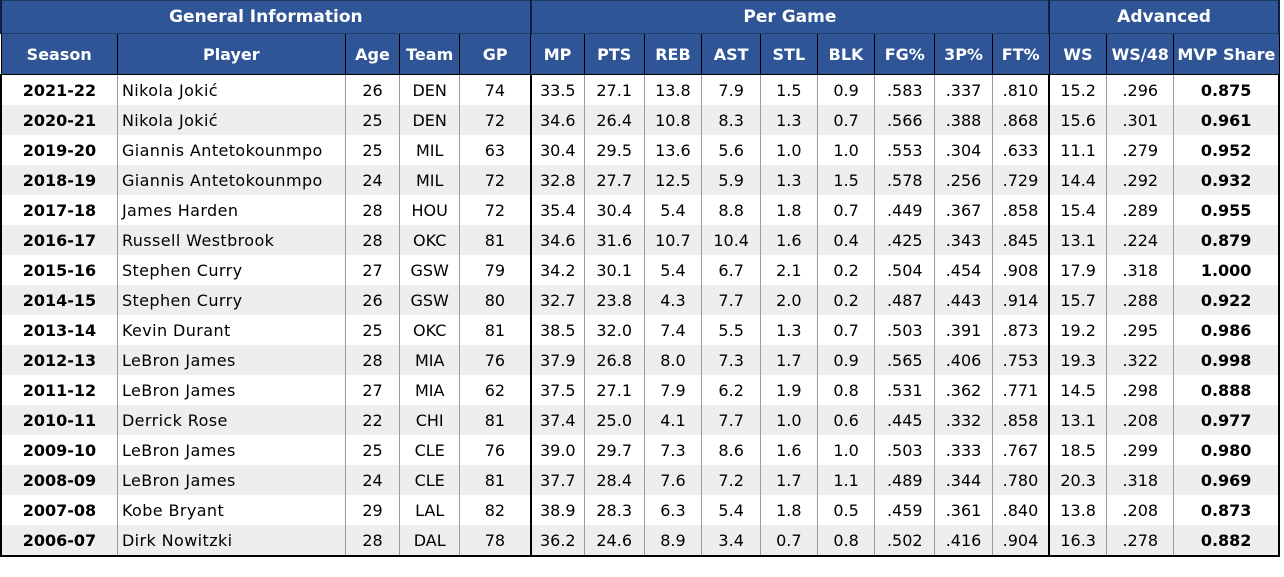 The image size is (1284, 577). What do you see at coordinates (1227, 330) in the screenshot?
I see `cell-mvp-share: 0.986` at bounding box center [1227, 330].